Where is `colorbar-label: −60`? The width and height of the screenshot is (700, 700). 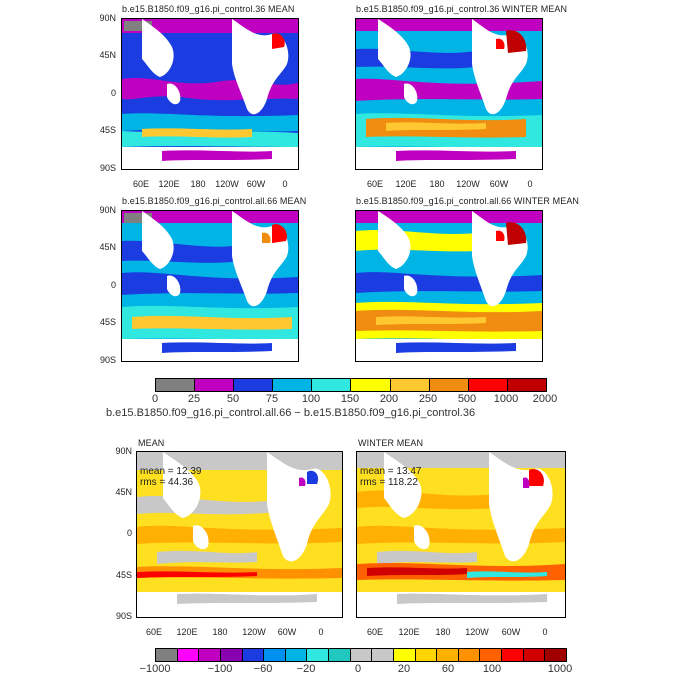 colorbar-label: −60 is located at coordinates (263, 669).